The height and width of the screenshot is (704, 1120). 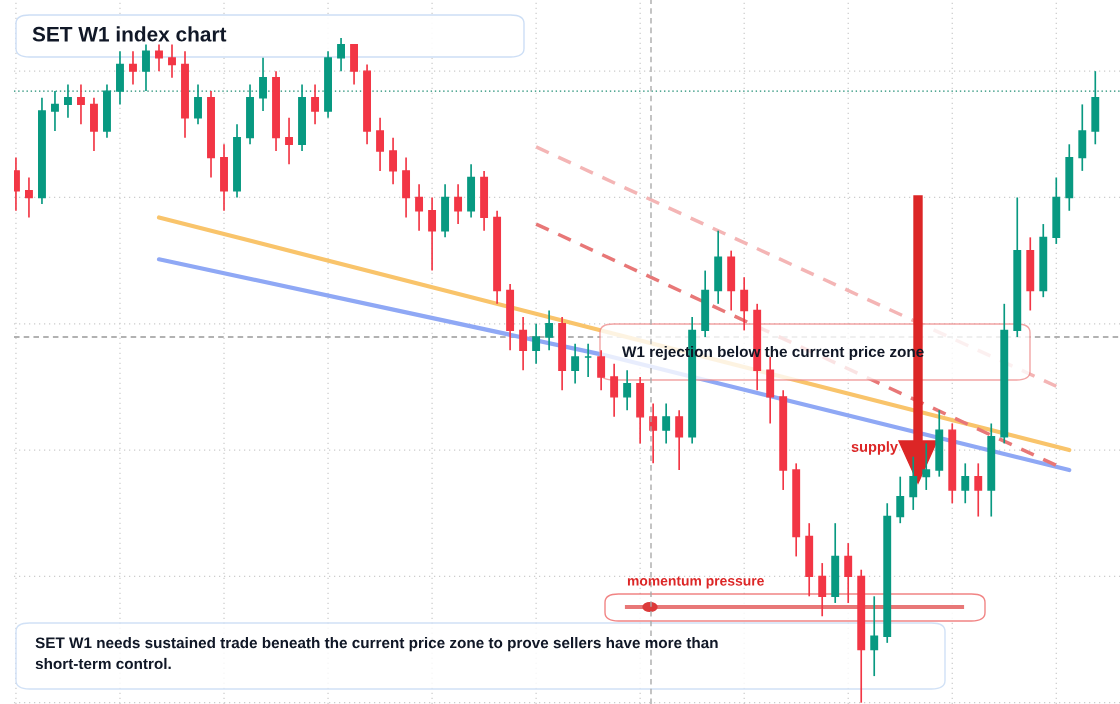 What do you see at coordinates (874, 448) in the screenshot?
I see `annotation: supply` at bounding box center [874, 448].